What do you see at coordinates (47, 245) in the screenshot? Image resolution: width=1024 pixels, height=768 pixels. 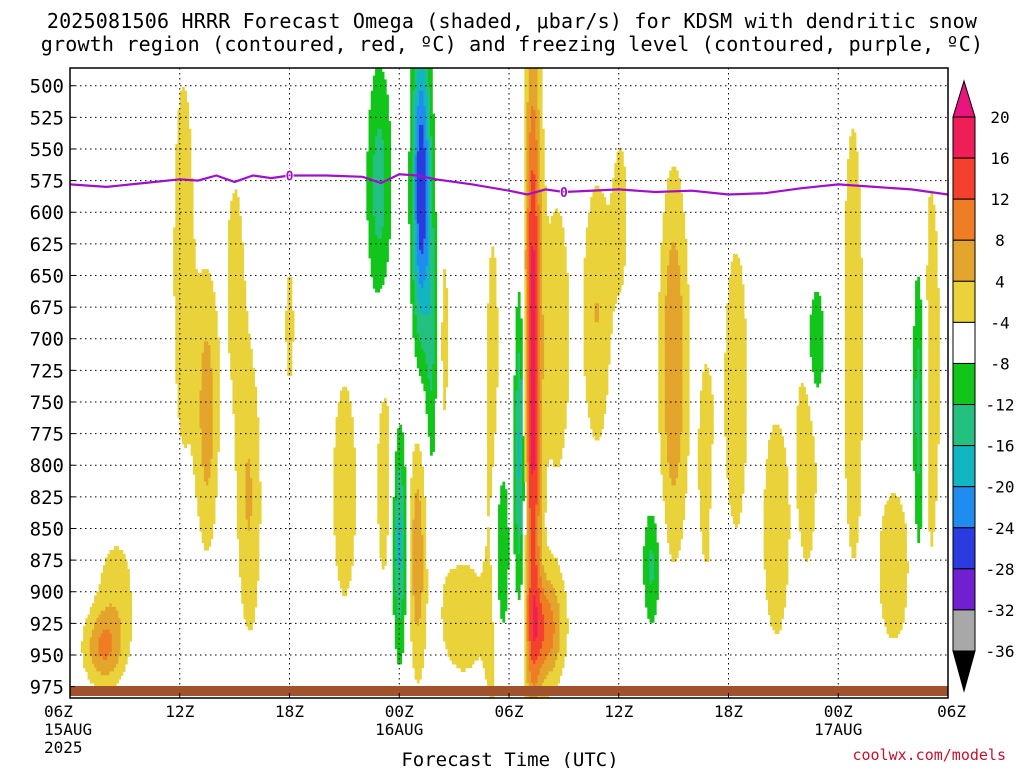 I see `y-tick-label: 625` at bounding box center [47, 245].